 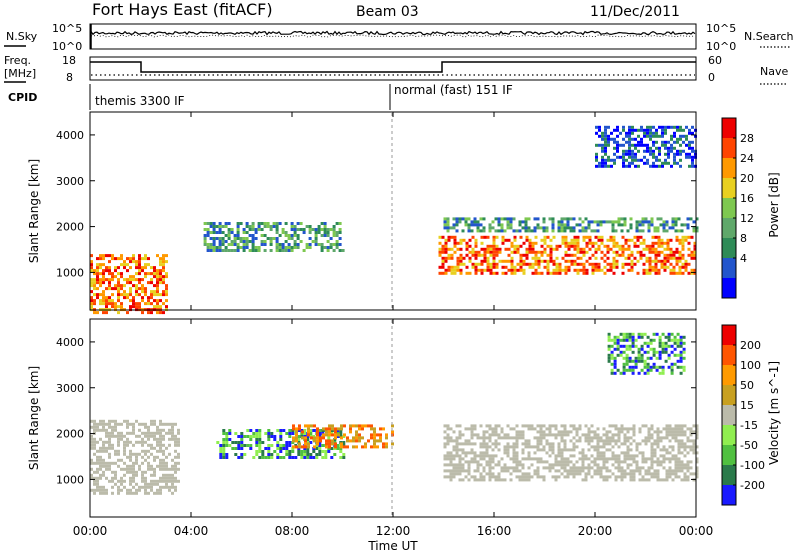 I want to click on colorbar-swatch, so click(x=729, y=168).